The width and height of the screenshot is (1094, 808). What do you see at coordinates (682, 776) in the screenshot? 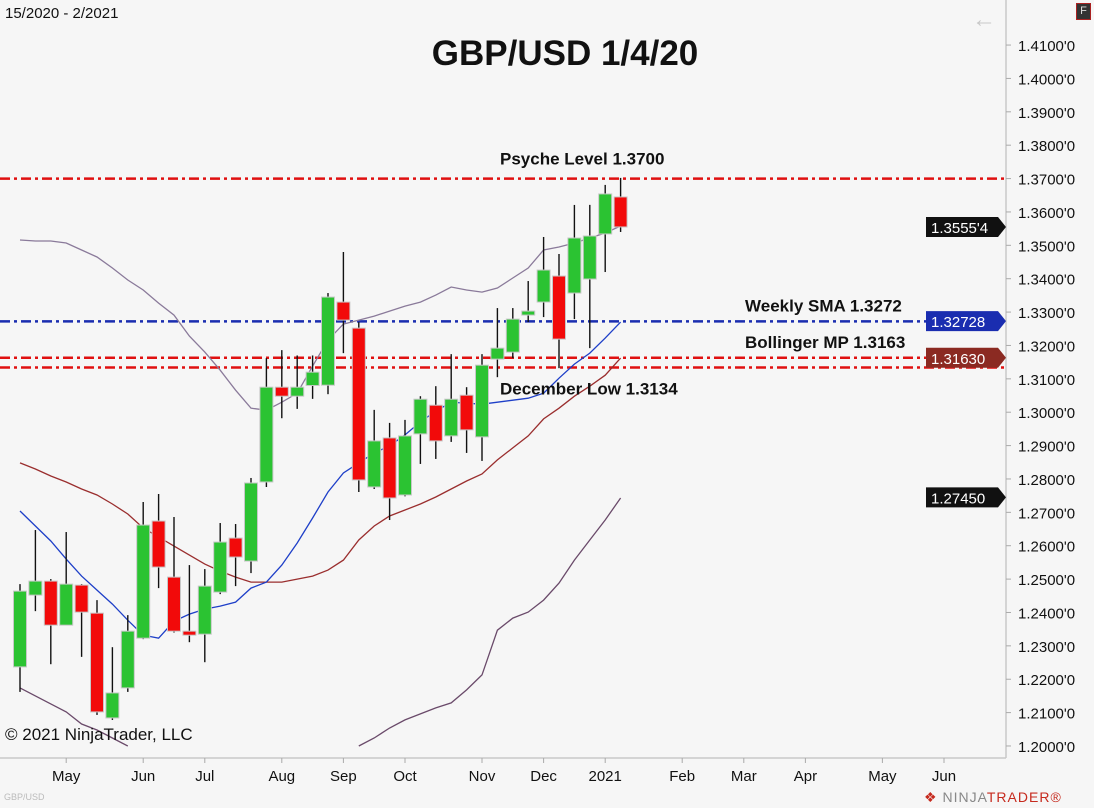
I see `x-tick-label: Feb` at bounding box center [682, 776].